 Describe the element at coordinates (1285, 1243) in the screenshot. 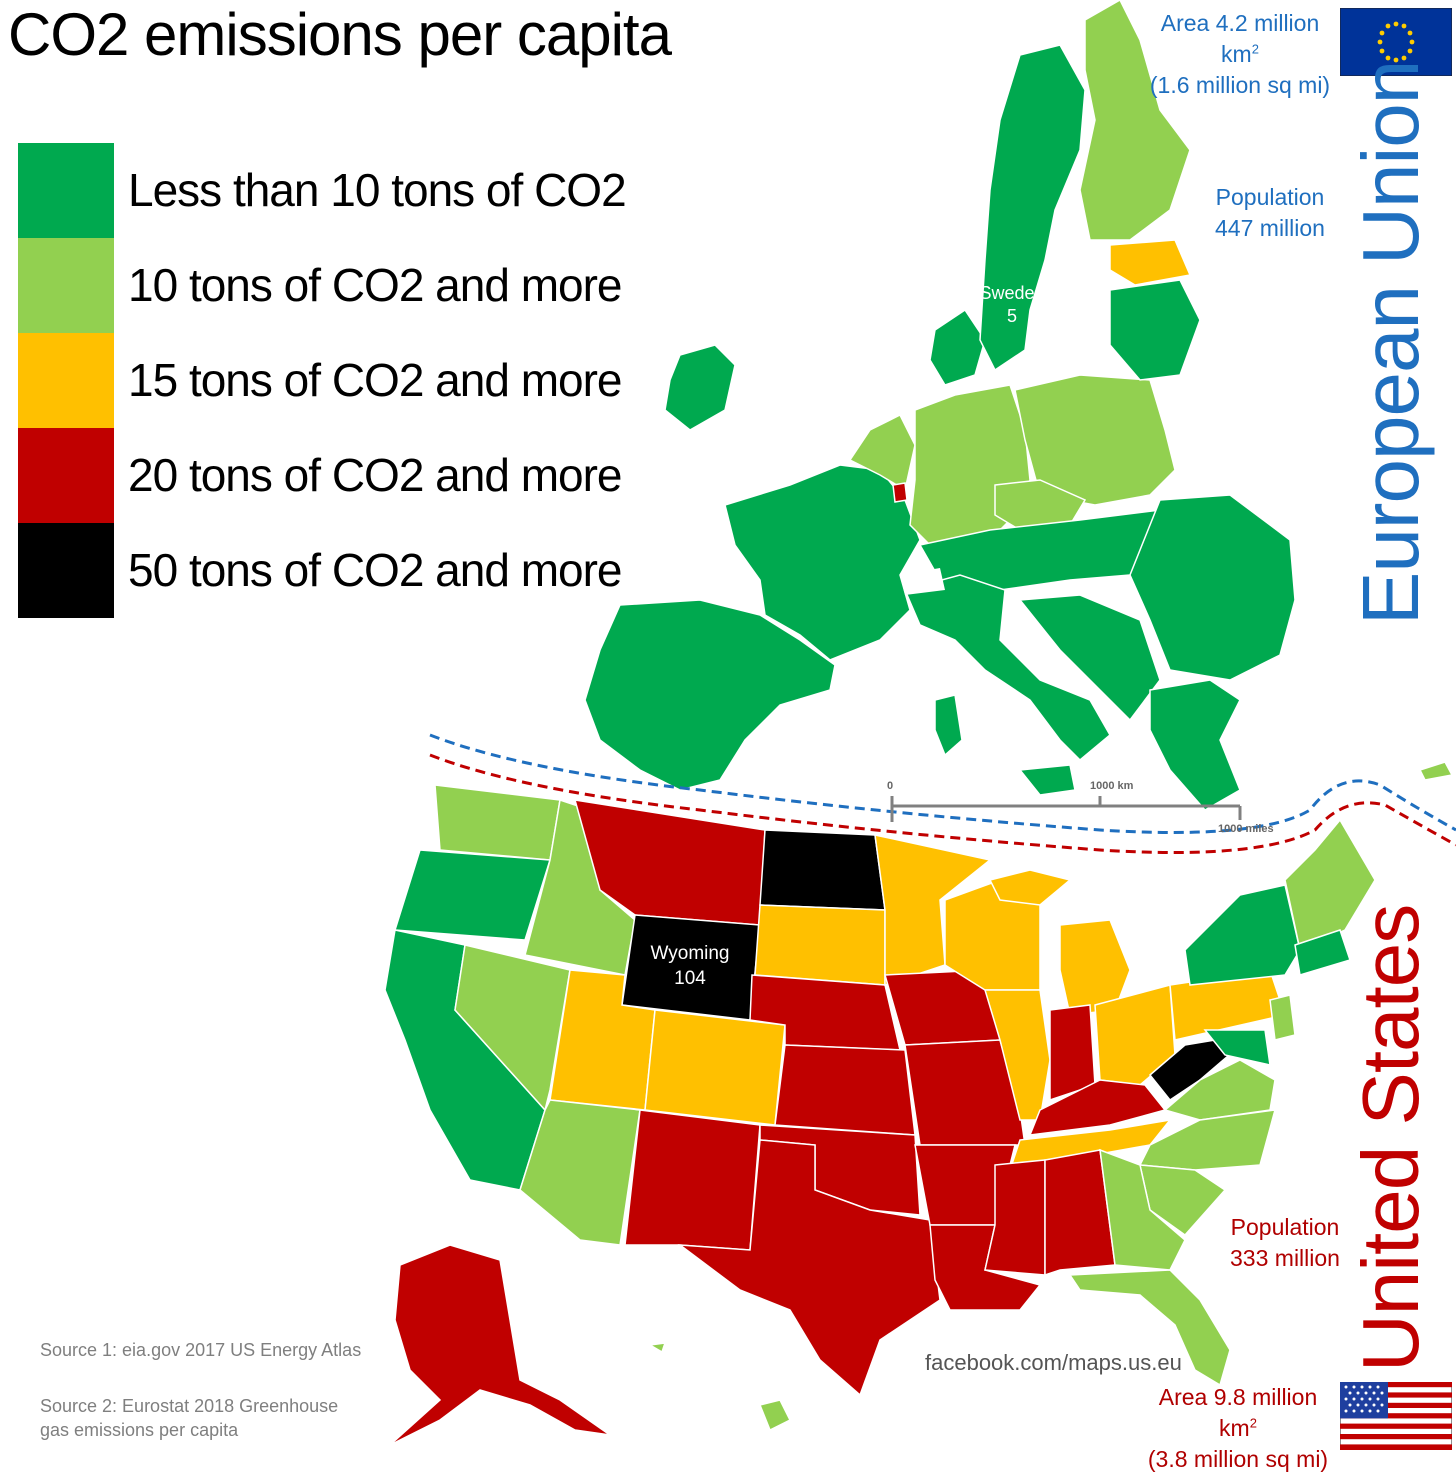

I see `us-population: Population 333 million` at that location.